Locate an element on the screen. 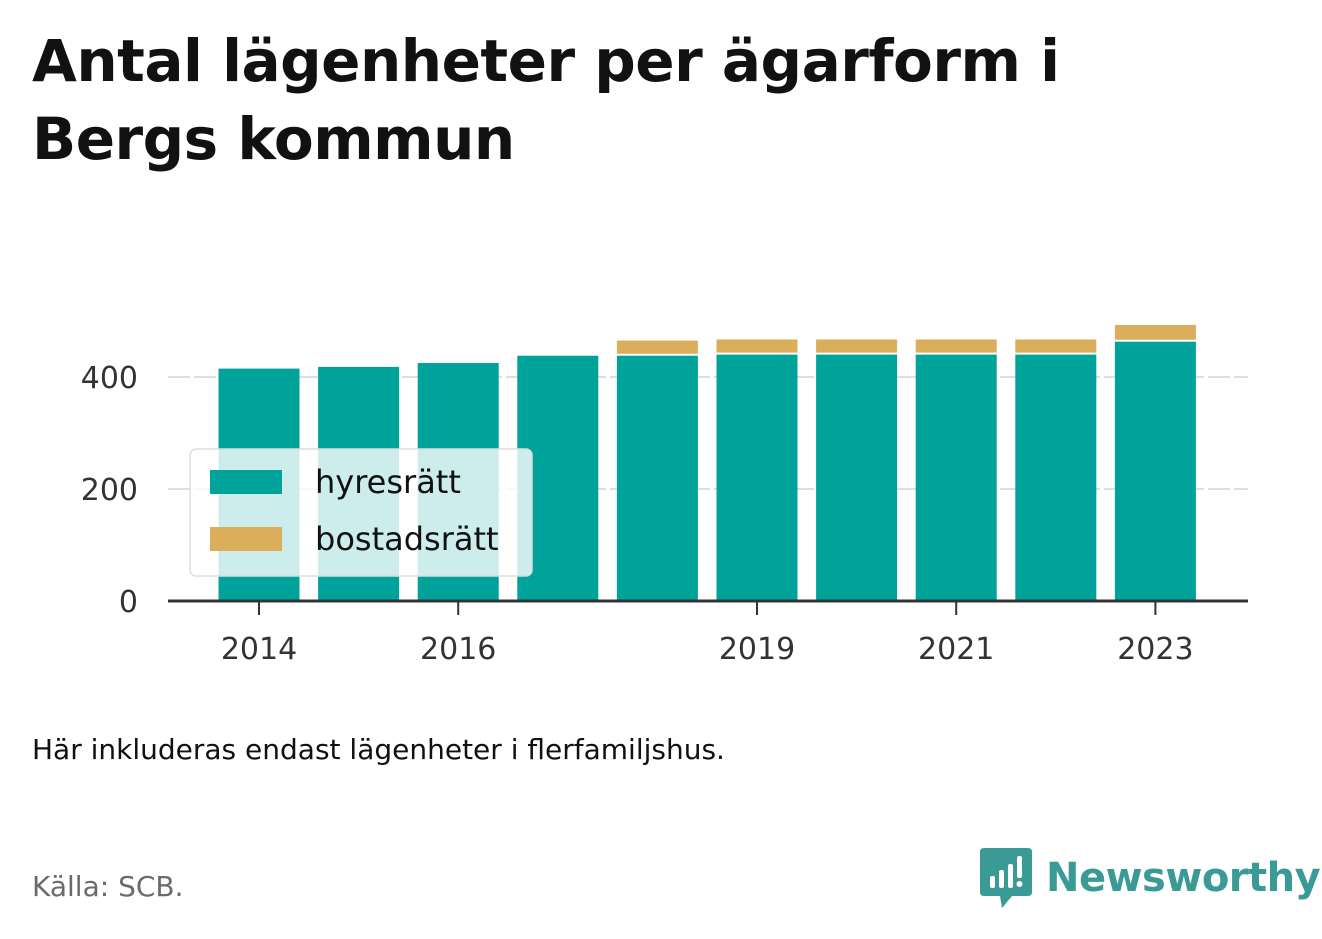  newsworthy-logo-icon is located at coordinates (1006, 878).